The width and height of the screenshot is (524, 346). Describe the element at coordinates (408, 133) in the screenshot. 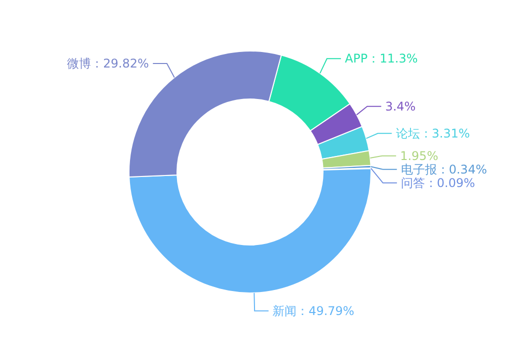

I see `slice-label: 论坛` at that location.